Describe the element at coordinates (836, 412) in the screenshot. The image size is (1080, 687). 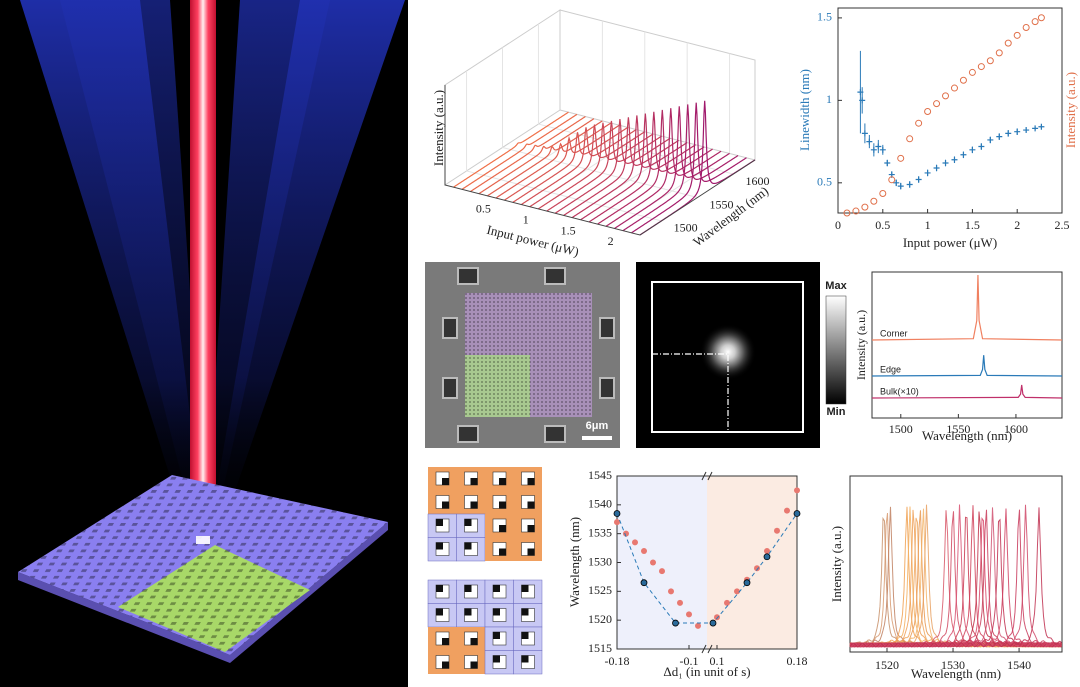
I see `colorbar-min: Min` at that location.